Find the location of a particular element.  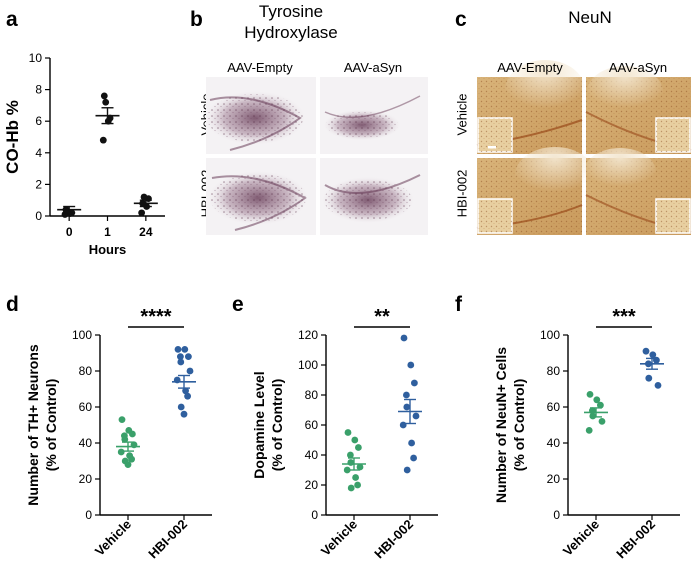

significance-label: **** is located at coordinates (155, 317).